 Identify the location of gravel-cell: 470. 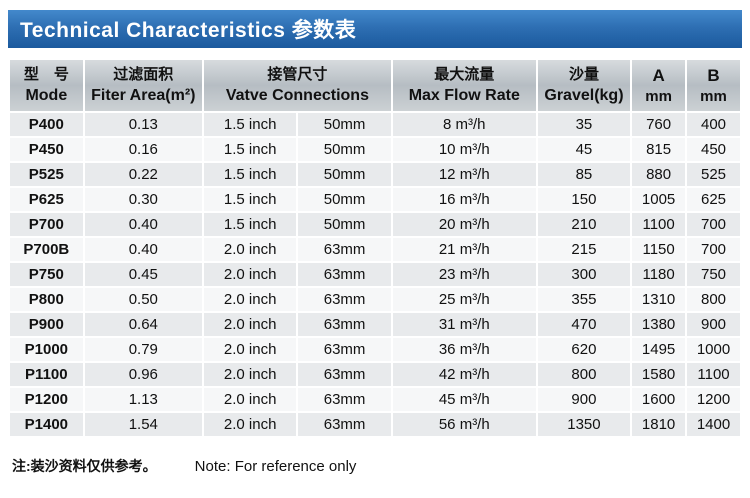
(584, 324).